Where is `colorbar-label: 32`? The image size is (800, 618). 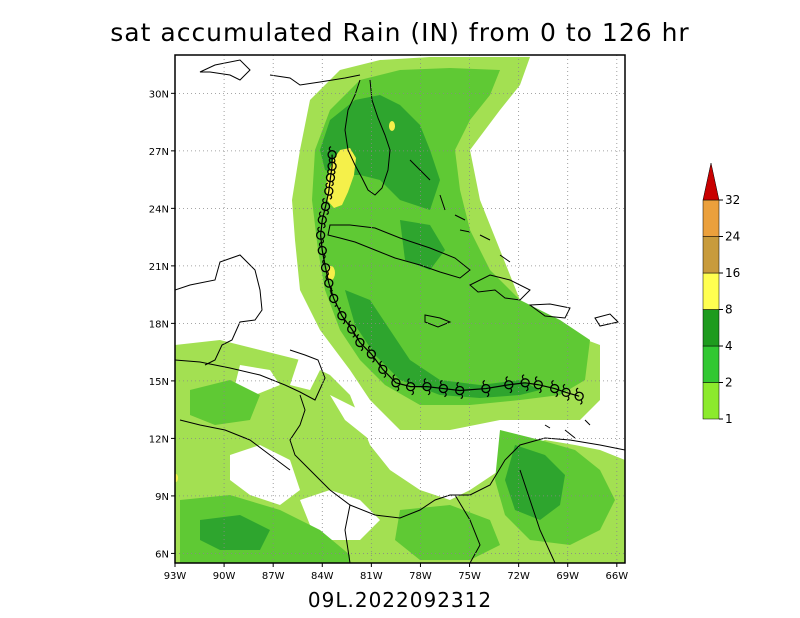 colorbar-label: 32 is located at coordinates (732, 200).